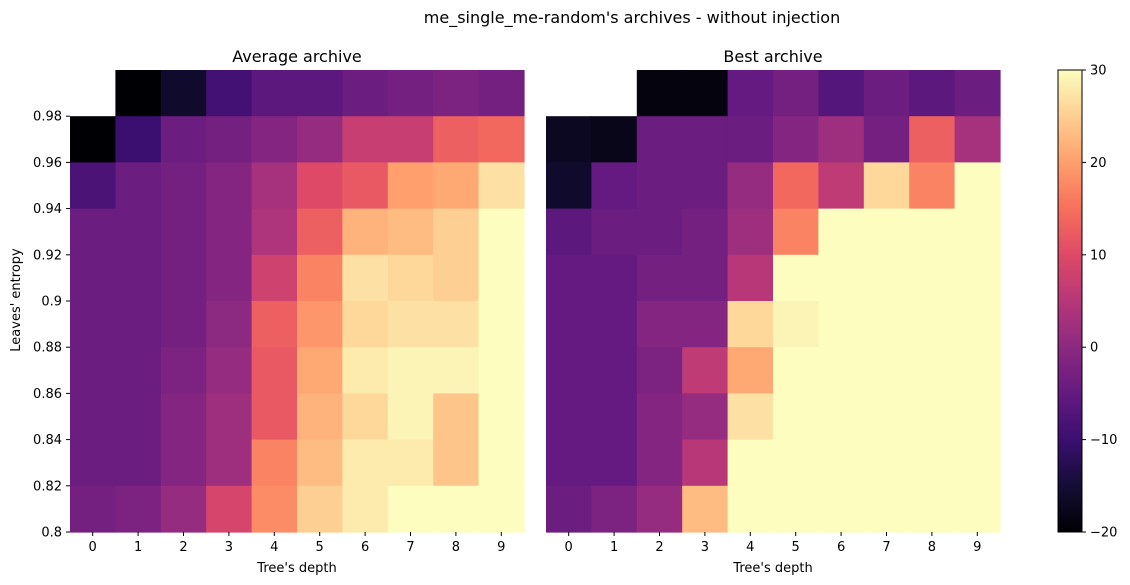  Describe the element at coordinates (51, 533) in the screenshot. I see `y-tick-label: 0.8` at that location.